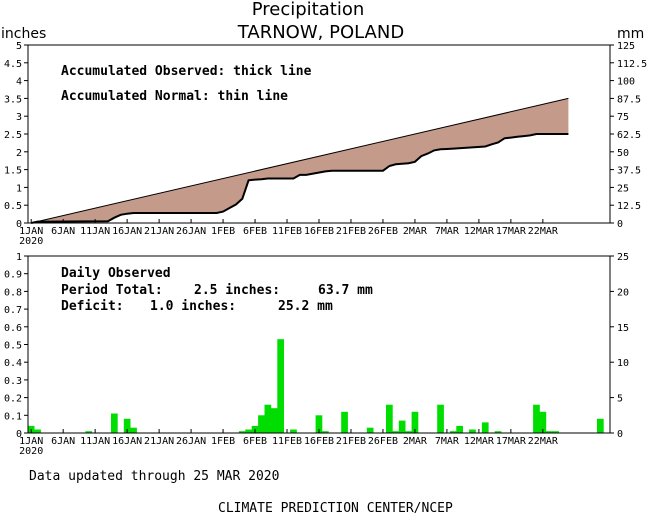 Image resolution: width=652 pixels, height=518 pixels. Describe the element at coordinates (13, 346) in the screenshot. I see `bottom-left-tick-label: 0.5` at that location.